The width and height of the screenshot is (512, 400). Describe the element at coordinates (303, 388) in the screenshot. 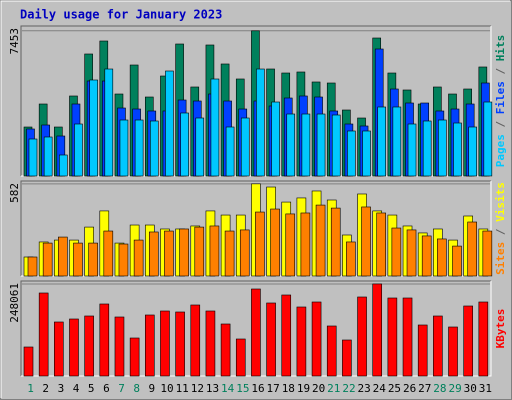

I see `x-tick-label: 19` at that location.